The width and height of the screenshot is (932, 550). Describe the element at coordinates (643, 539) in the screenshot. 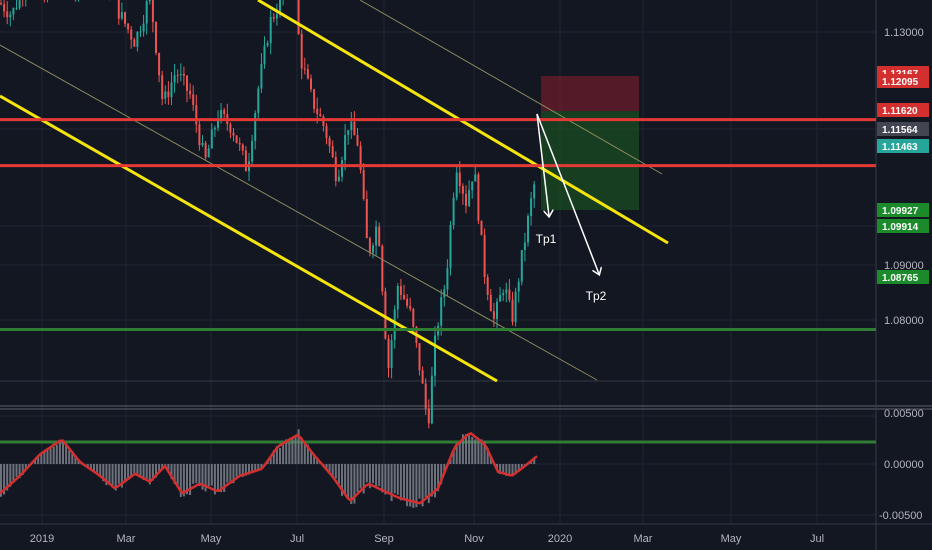

I see `date-tick-7: Mar` at that location.